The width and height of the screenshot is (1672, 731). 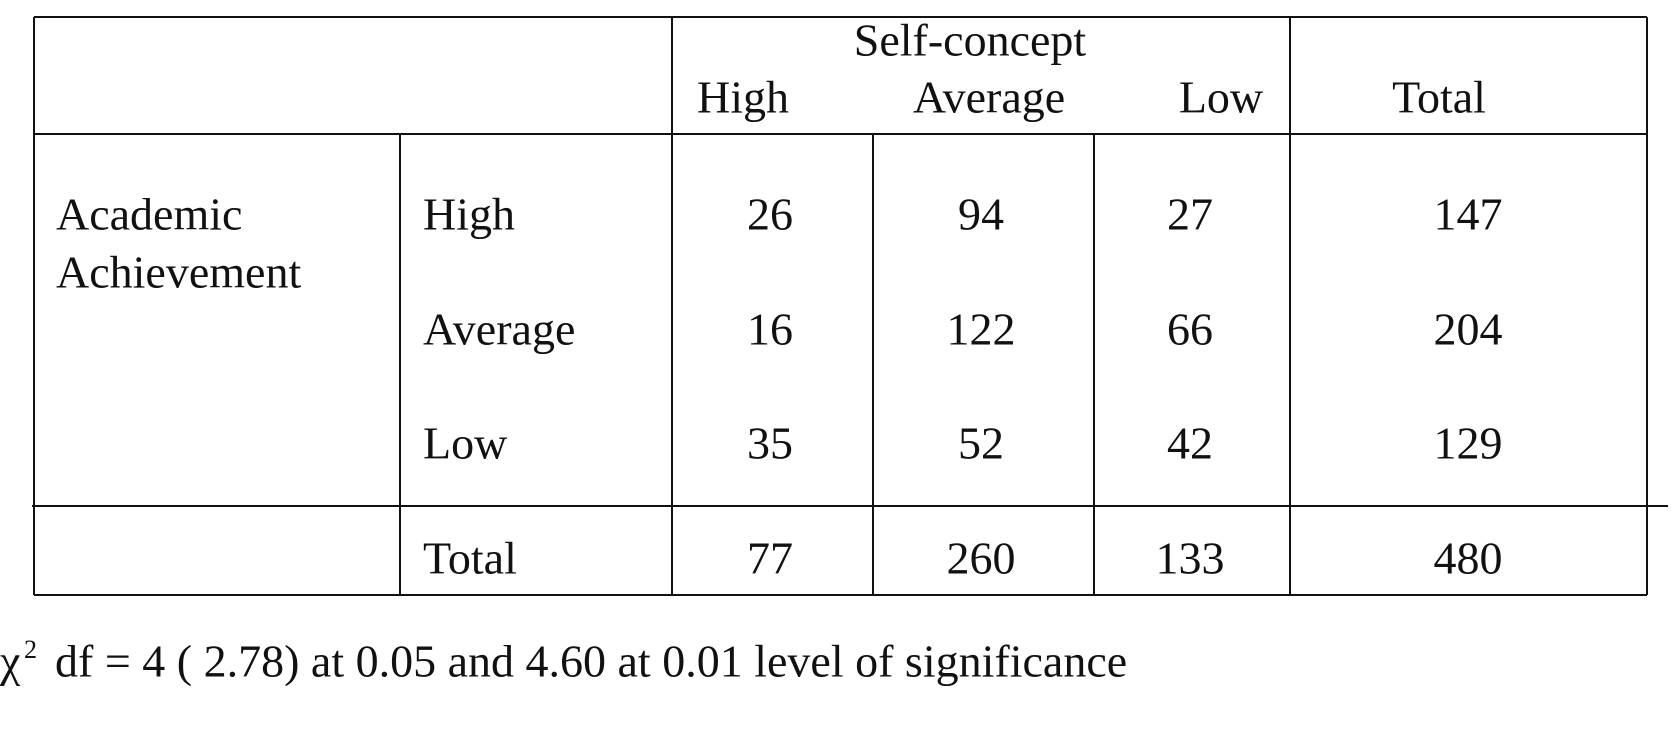 What do you see at coordinates (1468, 558) in the screenshot?
I see `total-cell: 480` at bounding box center [1468, 558].